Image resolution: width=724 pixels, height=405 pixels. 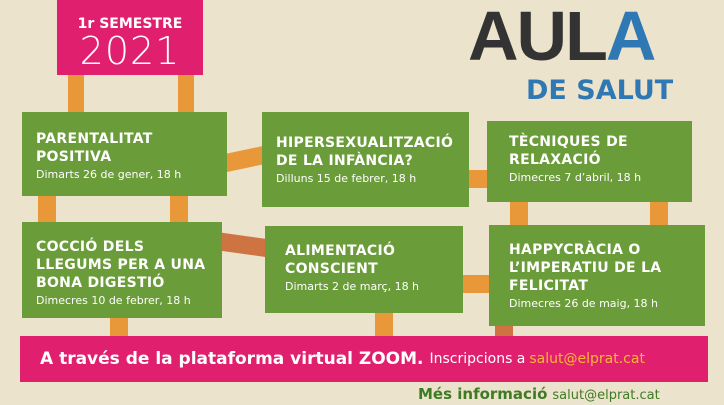 I want to click on logo: AULA DE SALUT, so click(x=571, y=53).